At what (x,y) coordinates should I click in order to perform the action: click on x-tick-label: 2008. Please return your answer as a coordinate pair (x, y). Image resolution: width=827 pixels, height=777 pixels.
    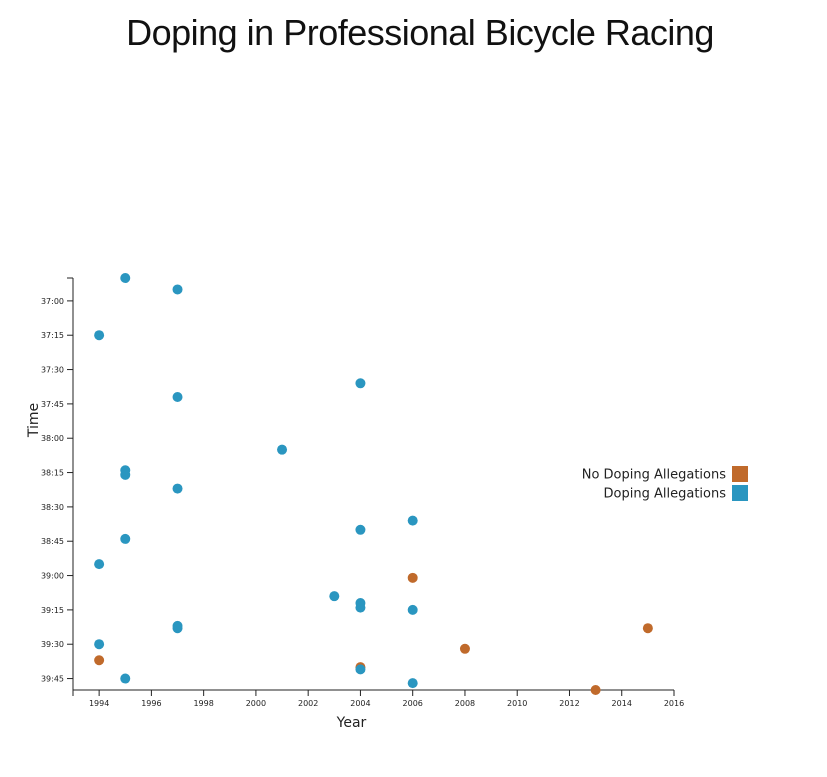
    Looking at the image, I should click on (465, 703).